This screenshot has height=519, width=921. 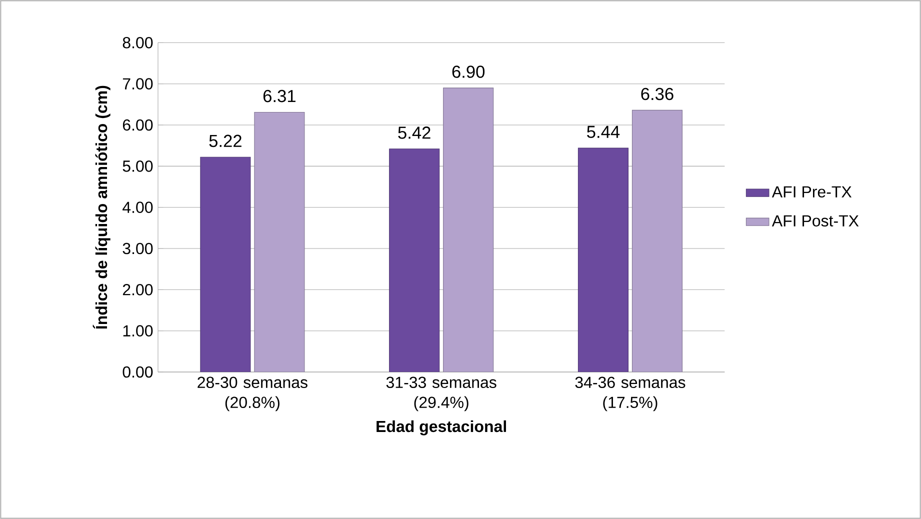 I want to click on x-tick-label: 31-33 semanas (29.4%), so click(x=441, y=394).